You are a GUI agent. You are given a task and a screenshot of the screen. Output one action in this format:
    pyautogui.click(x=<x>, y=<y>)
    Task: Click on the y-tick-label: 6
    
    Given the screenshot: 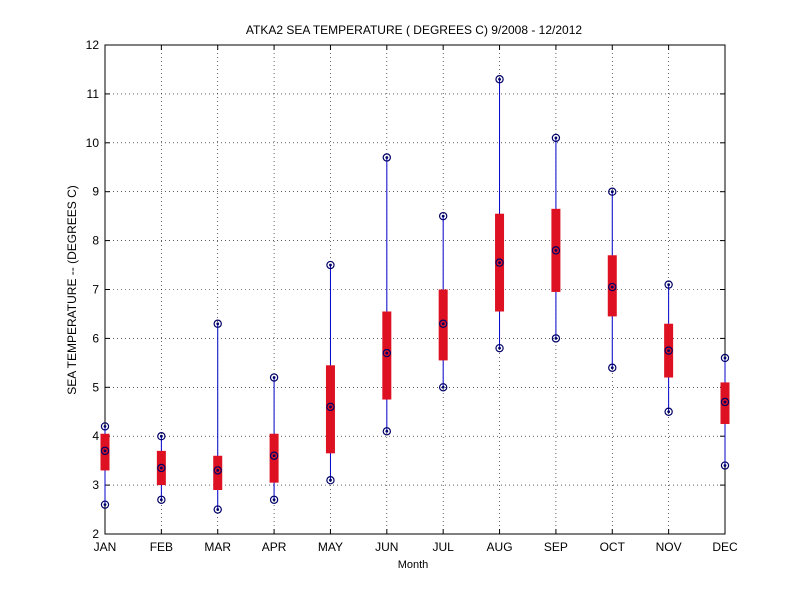 What is the action you would take?
    pyautogui.click(x=95, y=338)
    